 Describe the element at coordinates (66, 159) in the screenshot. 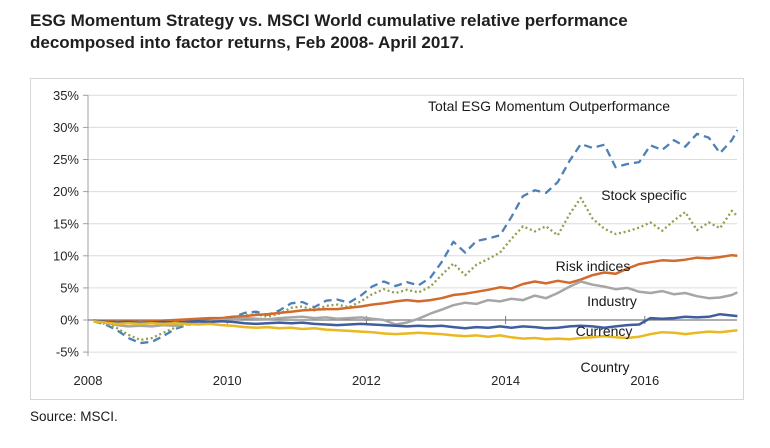

I see `y-tick-label: 25%` at that location.